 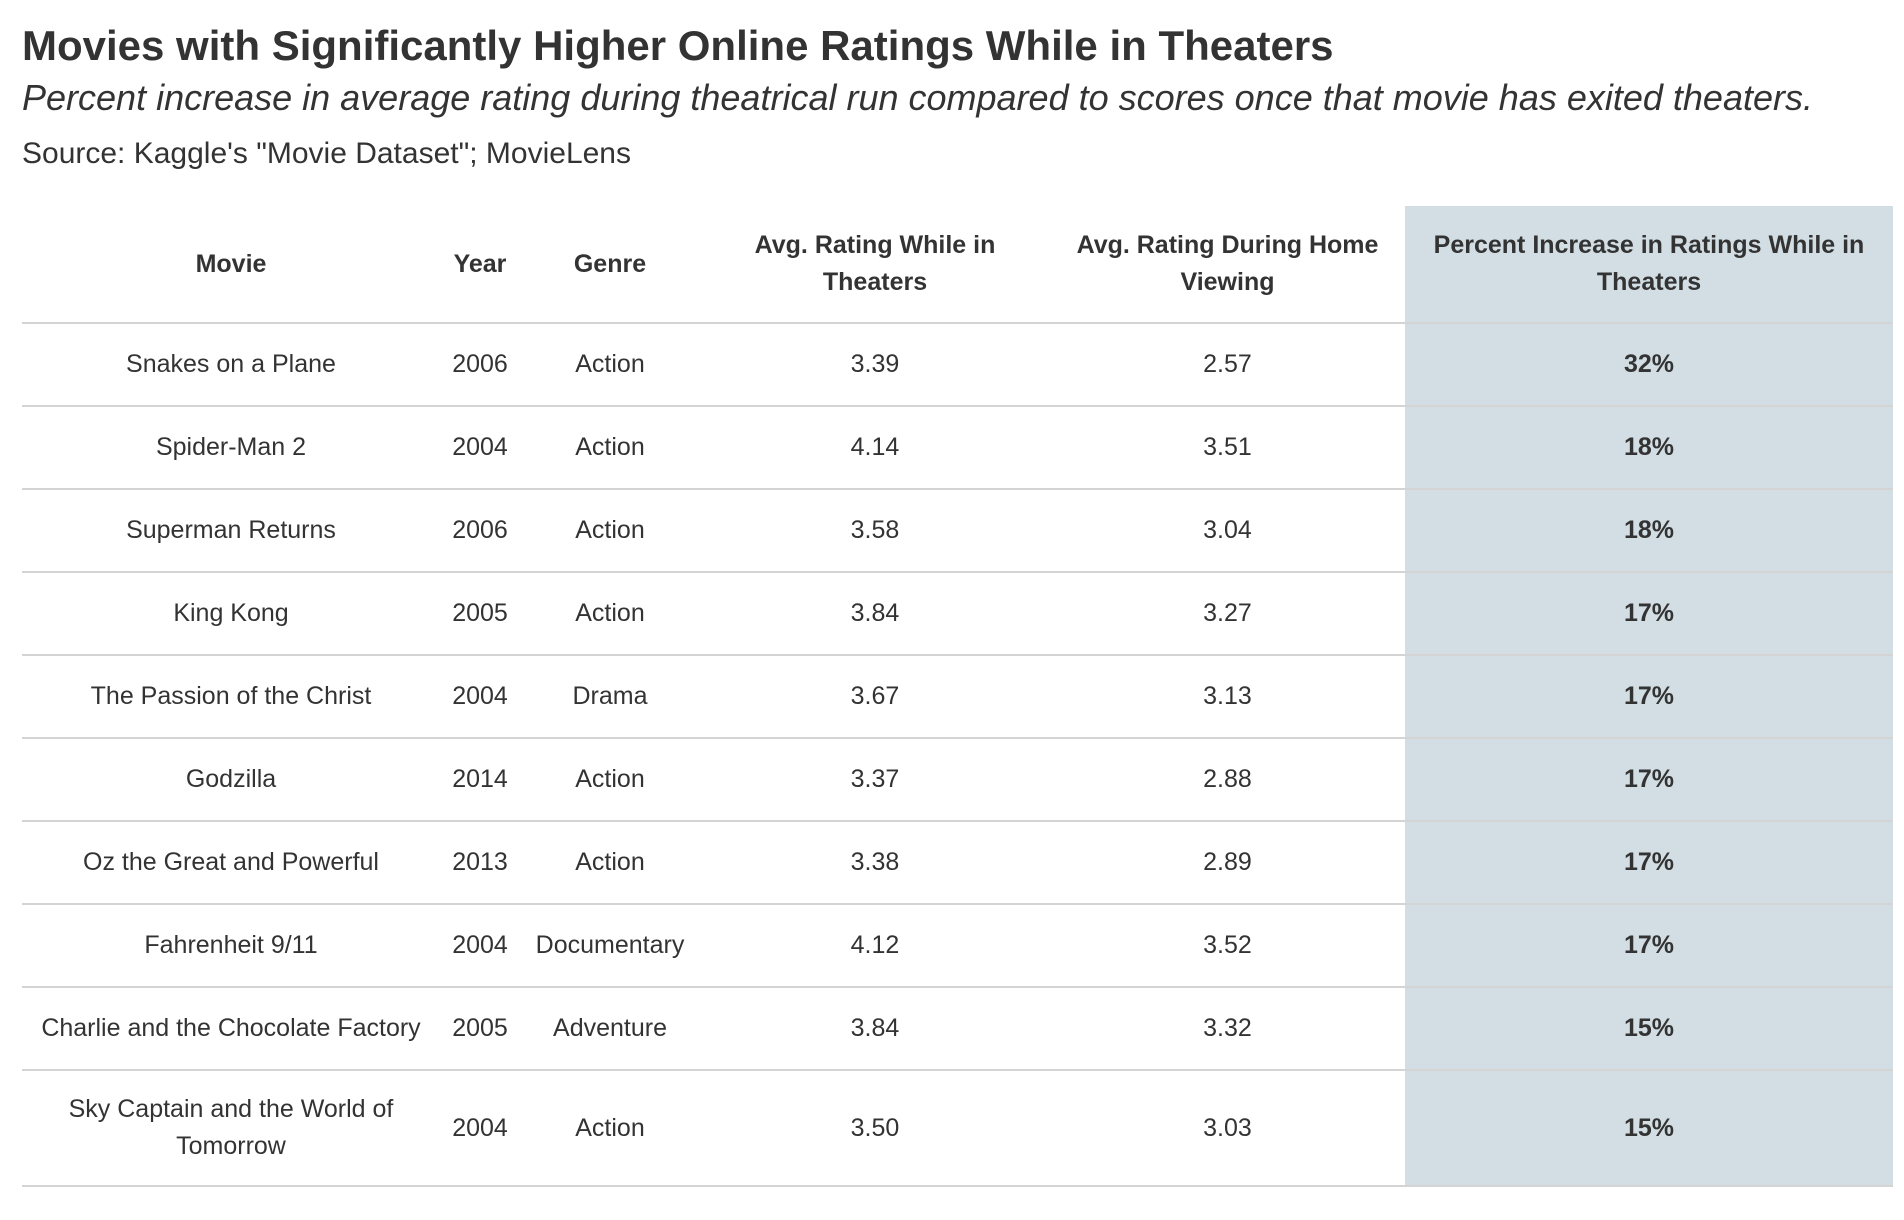 I want to click on column-header-year: Year, so click(x=480, y=265).